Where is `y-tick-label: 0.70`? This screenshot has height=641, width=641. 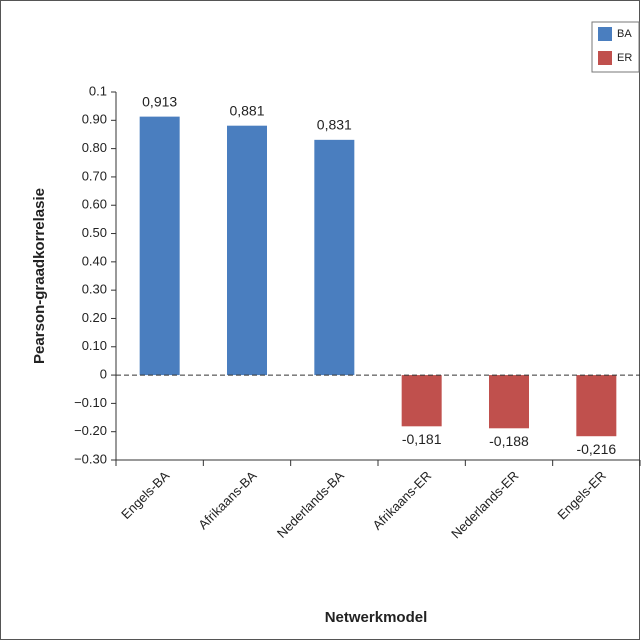
y-tick-label: 0.70 is located at coordinates (94, 175).